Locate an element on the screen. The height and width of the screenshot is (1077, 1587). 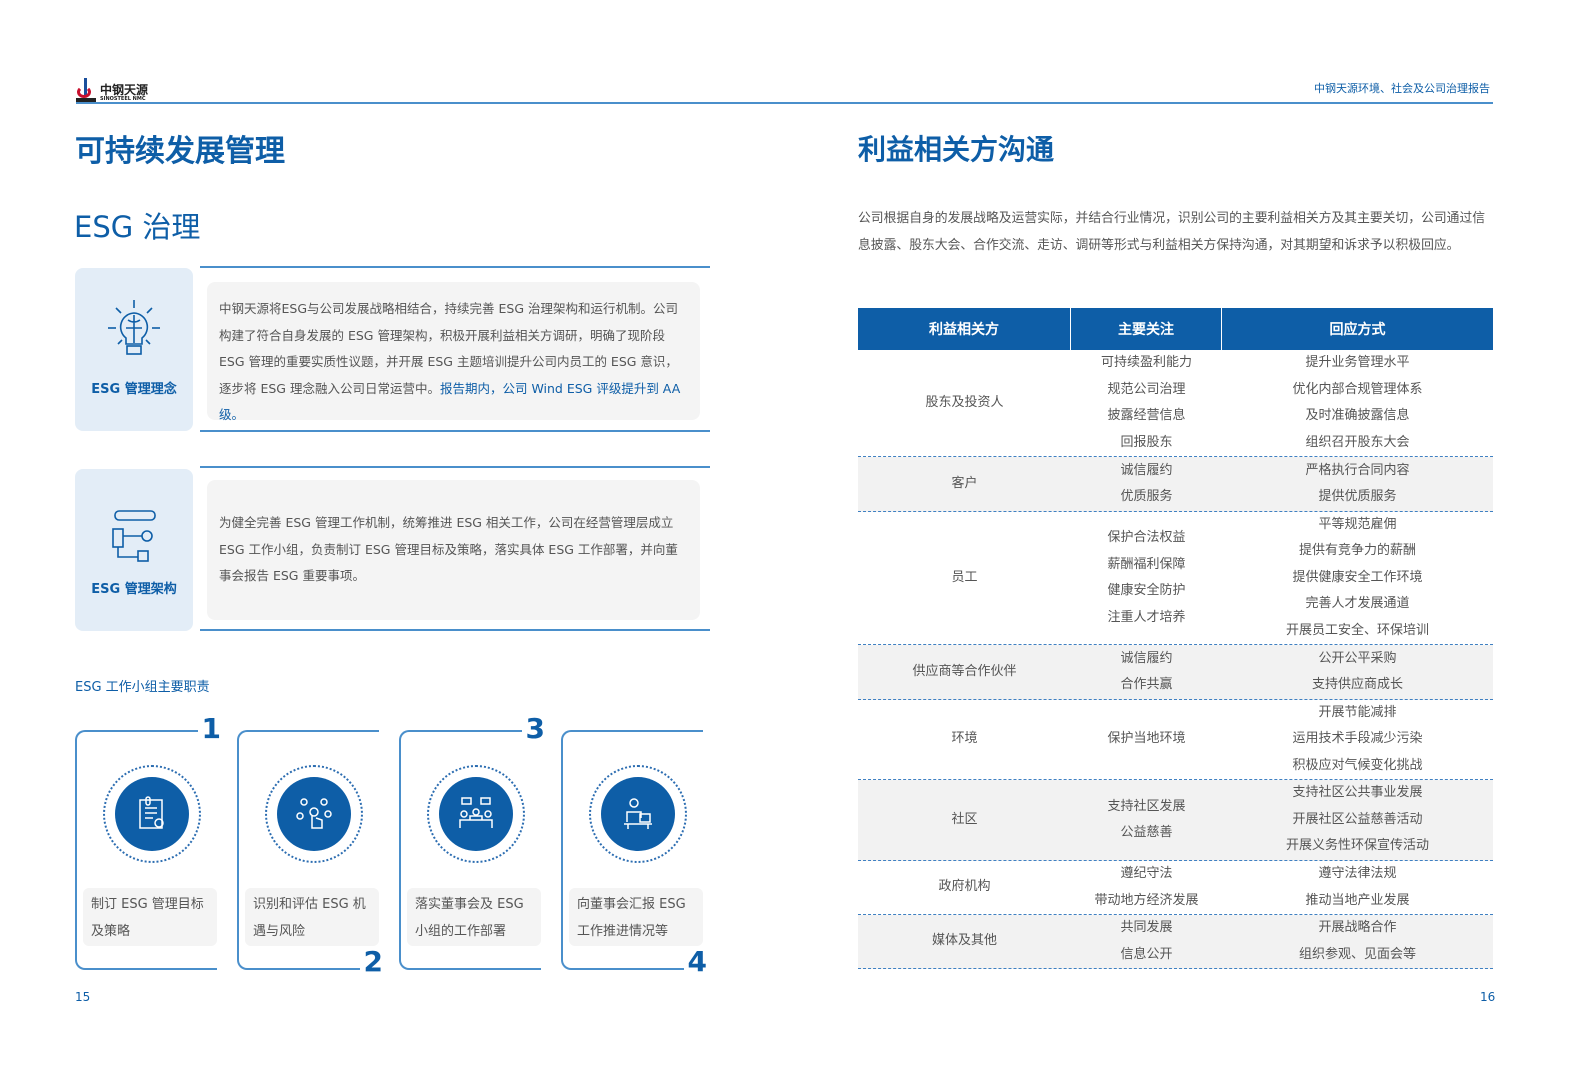
duty-number: 4 is located at coordinates (697, 961).